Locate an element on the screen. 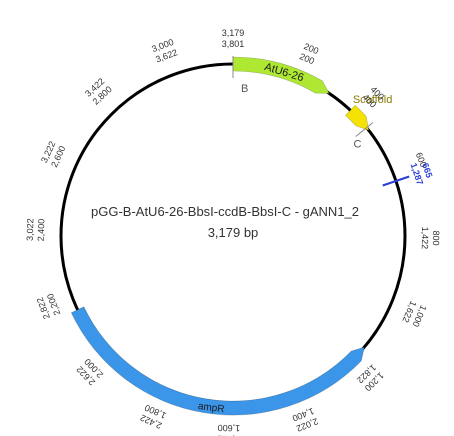 This screenshot has width=454, height=436. tick-label: 1,422 is located at coordinates (425, 238).